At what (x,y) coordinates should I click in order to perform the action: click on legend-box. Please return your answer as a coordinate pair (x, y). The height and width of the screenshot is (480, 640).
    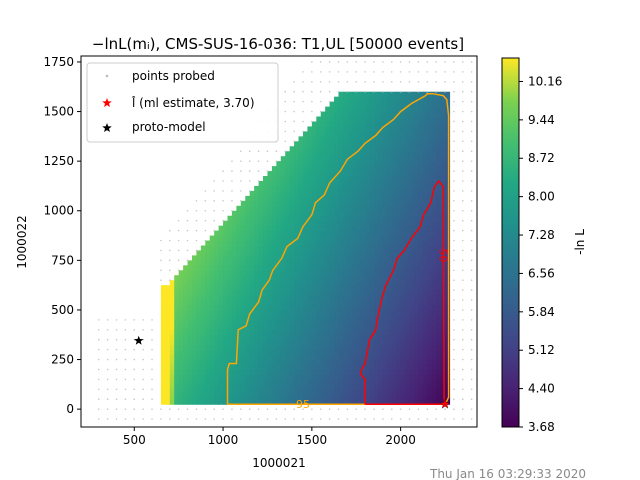
    Looking at the image, I should click on (182, 102).